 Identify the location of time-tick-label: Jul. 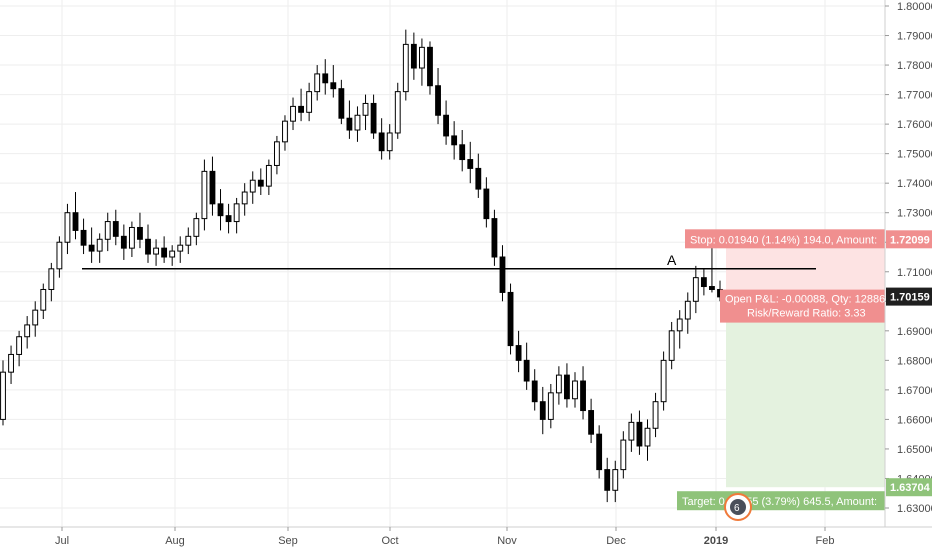
(62, 541).